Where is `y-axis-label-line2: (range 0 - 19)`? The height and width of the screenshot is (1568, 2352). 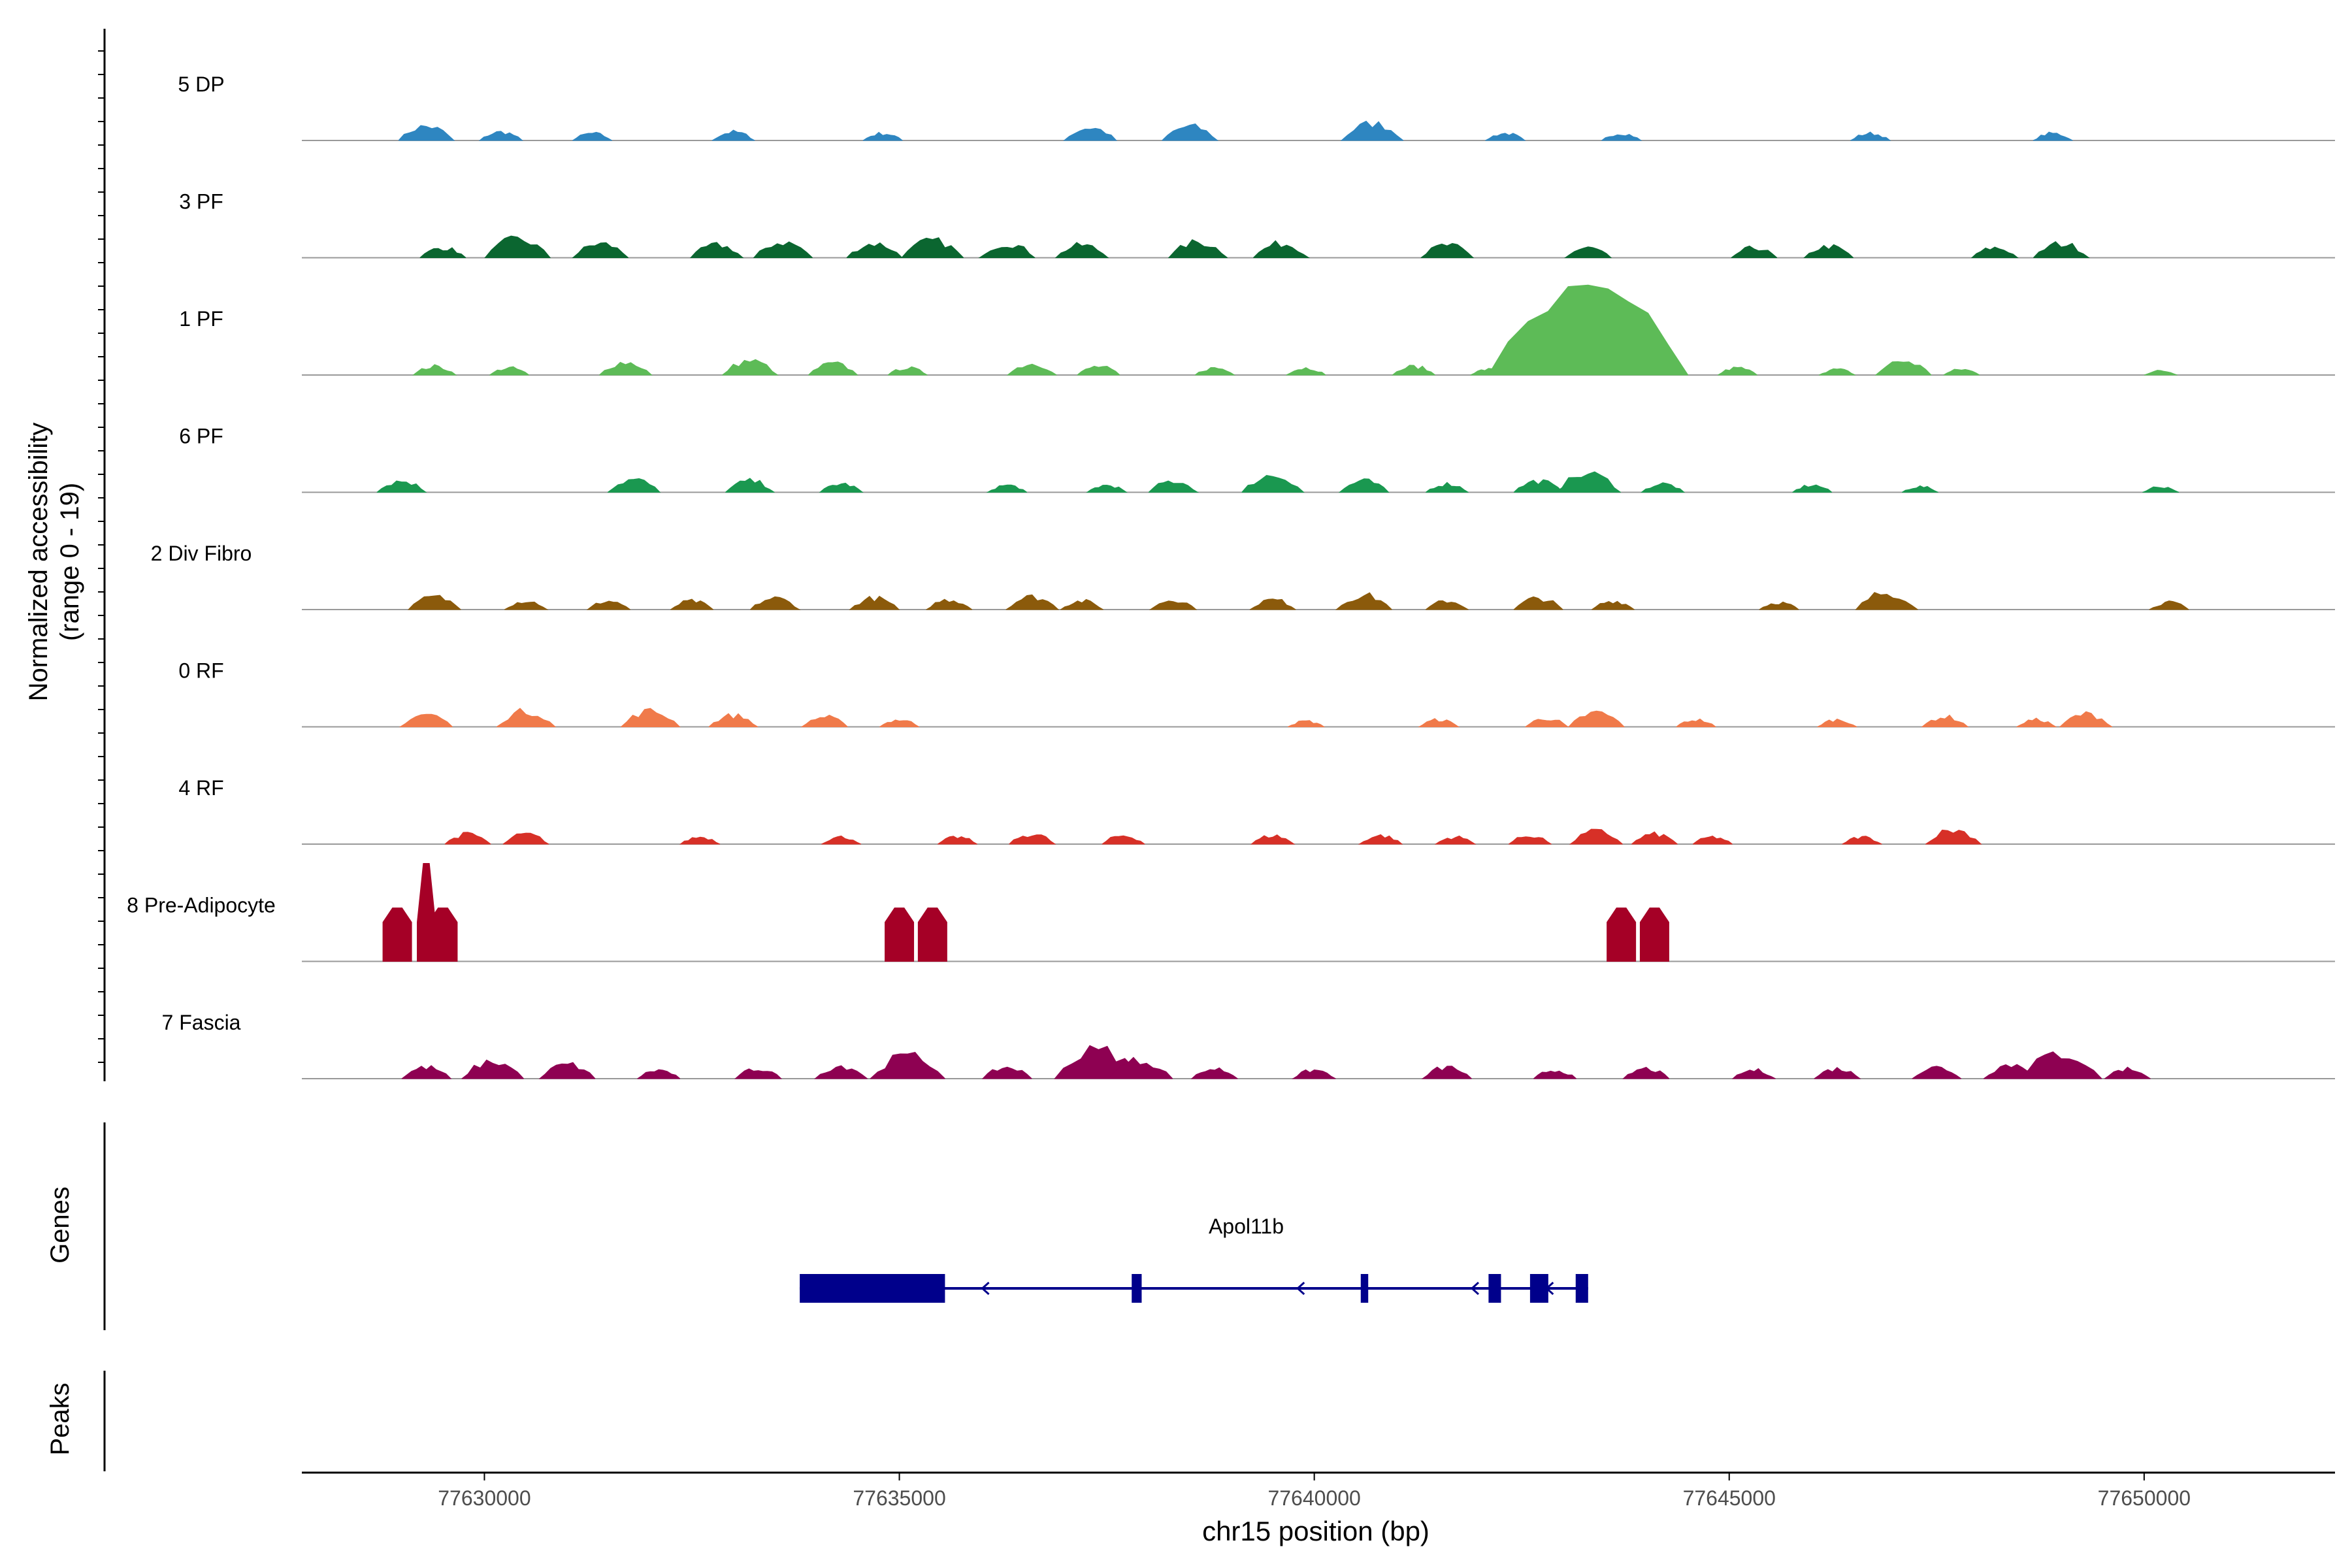
y-axis-label-line2: (range 0 - 19) is located at coordinates (70, 562).